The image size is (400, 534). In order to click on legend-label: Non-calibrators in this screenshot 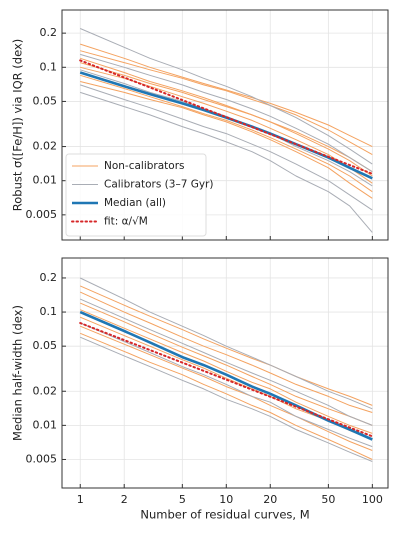, I will do `click(144, 166)`.